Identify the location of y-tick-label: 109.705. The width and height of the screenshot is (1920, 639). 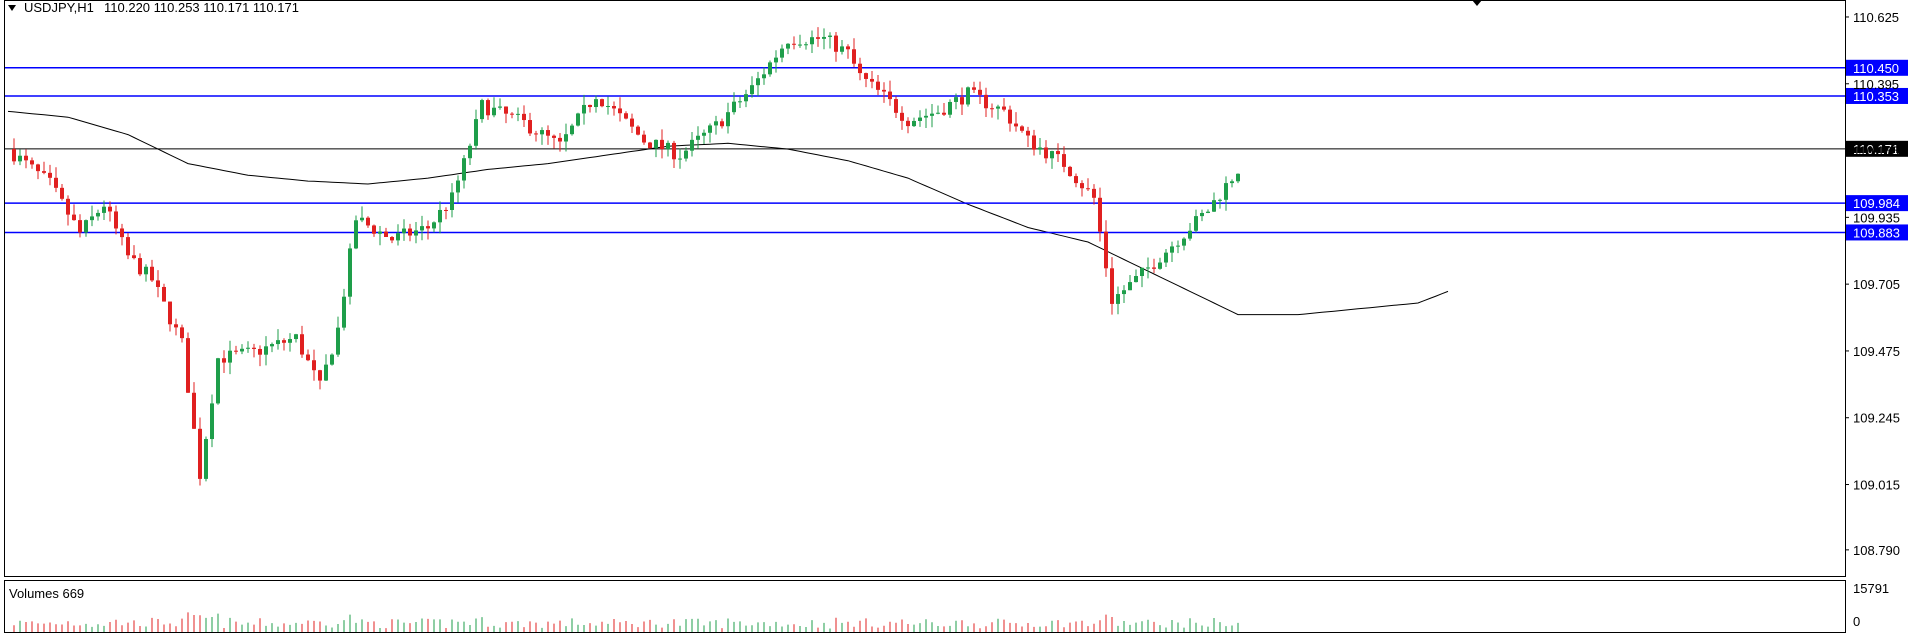
(1876, 284).